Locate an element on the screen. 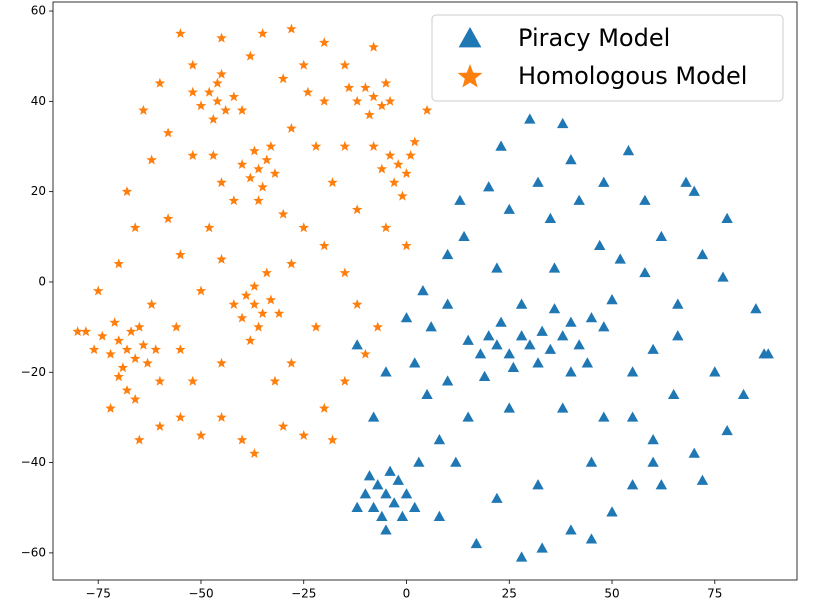 This screenshot has height=606, width=821. y-tick-label: −40 is located at coordinates (33, 462).